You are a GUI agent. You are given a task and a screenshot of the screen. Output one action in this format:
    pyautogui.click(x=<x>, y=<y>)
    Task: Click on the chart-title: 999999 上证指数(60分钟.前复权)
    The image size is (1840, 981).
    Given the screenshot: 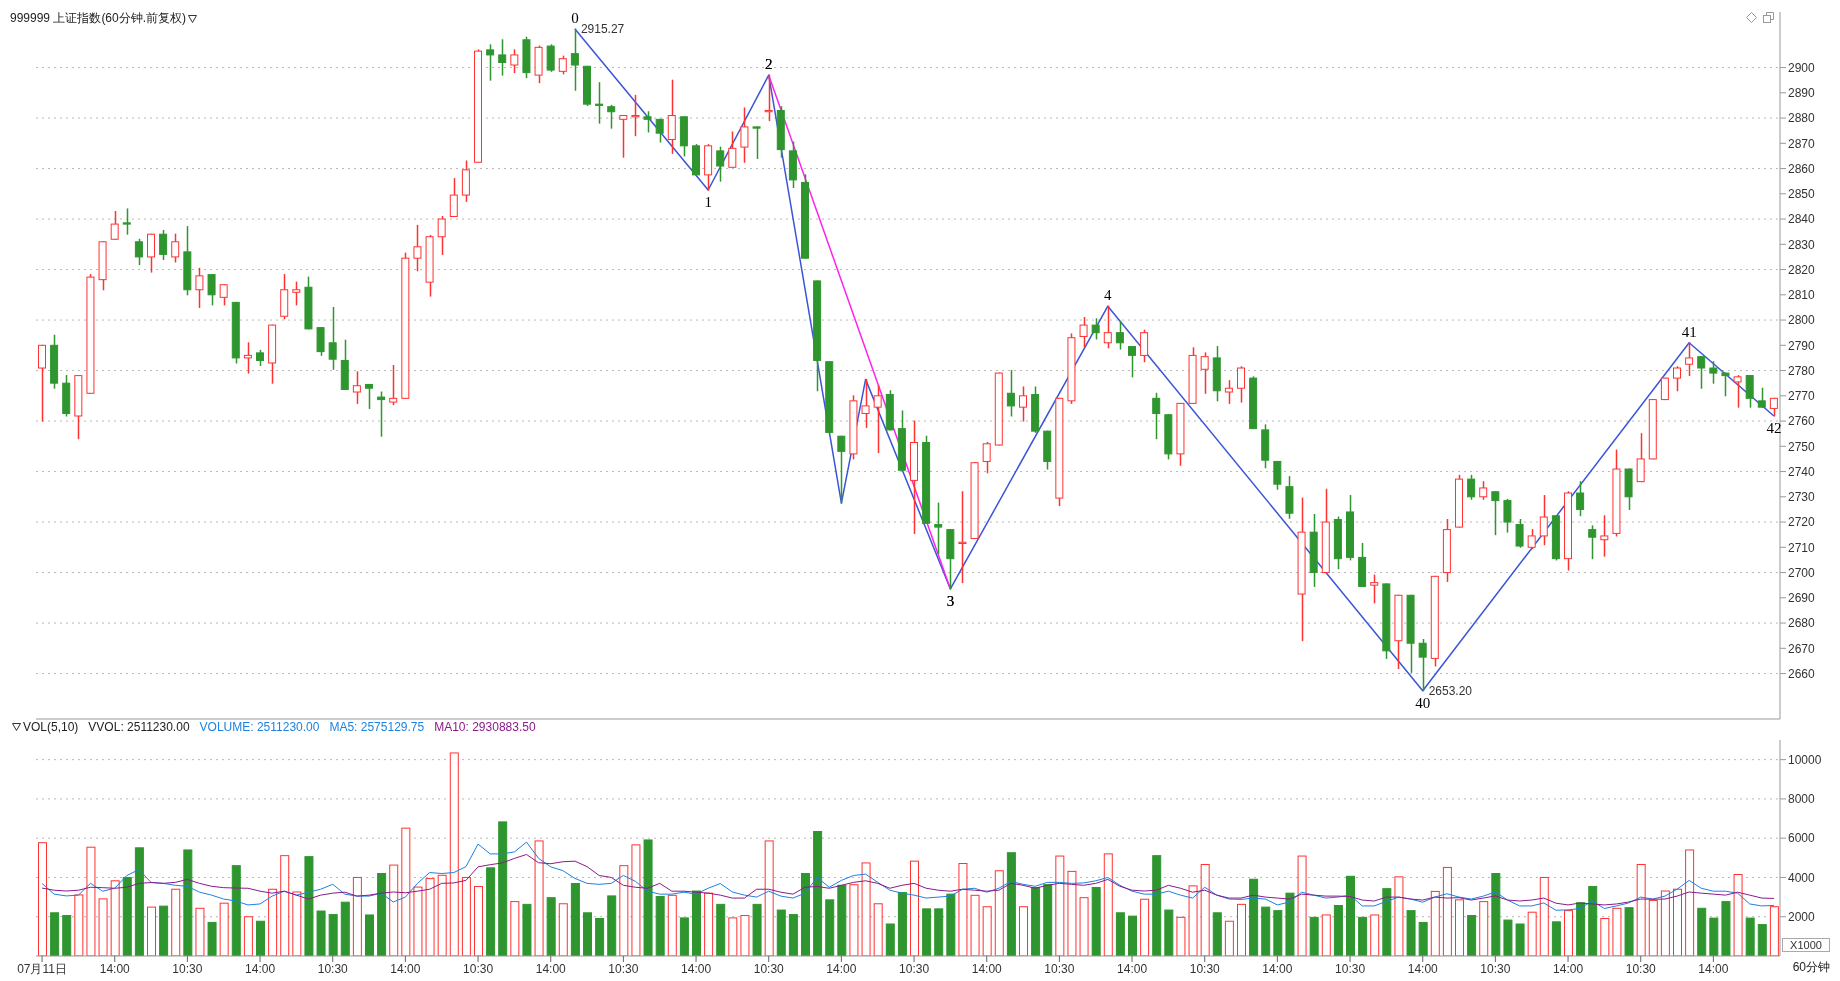 What is the action you would take?
    pyautogui.click(x=98, y=18)
    